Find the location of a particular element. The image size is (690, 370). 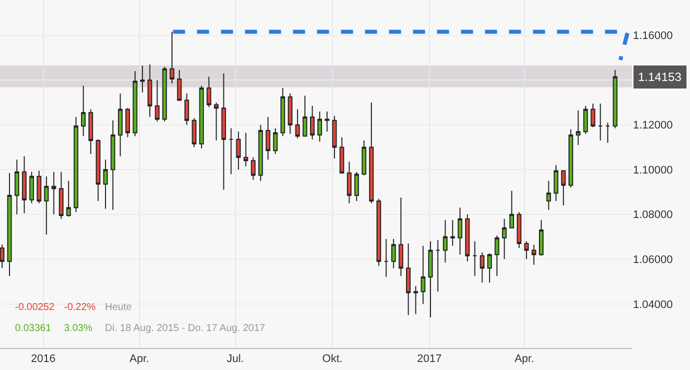

annotation: 3.03% is located at coordinates (78, 328).